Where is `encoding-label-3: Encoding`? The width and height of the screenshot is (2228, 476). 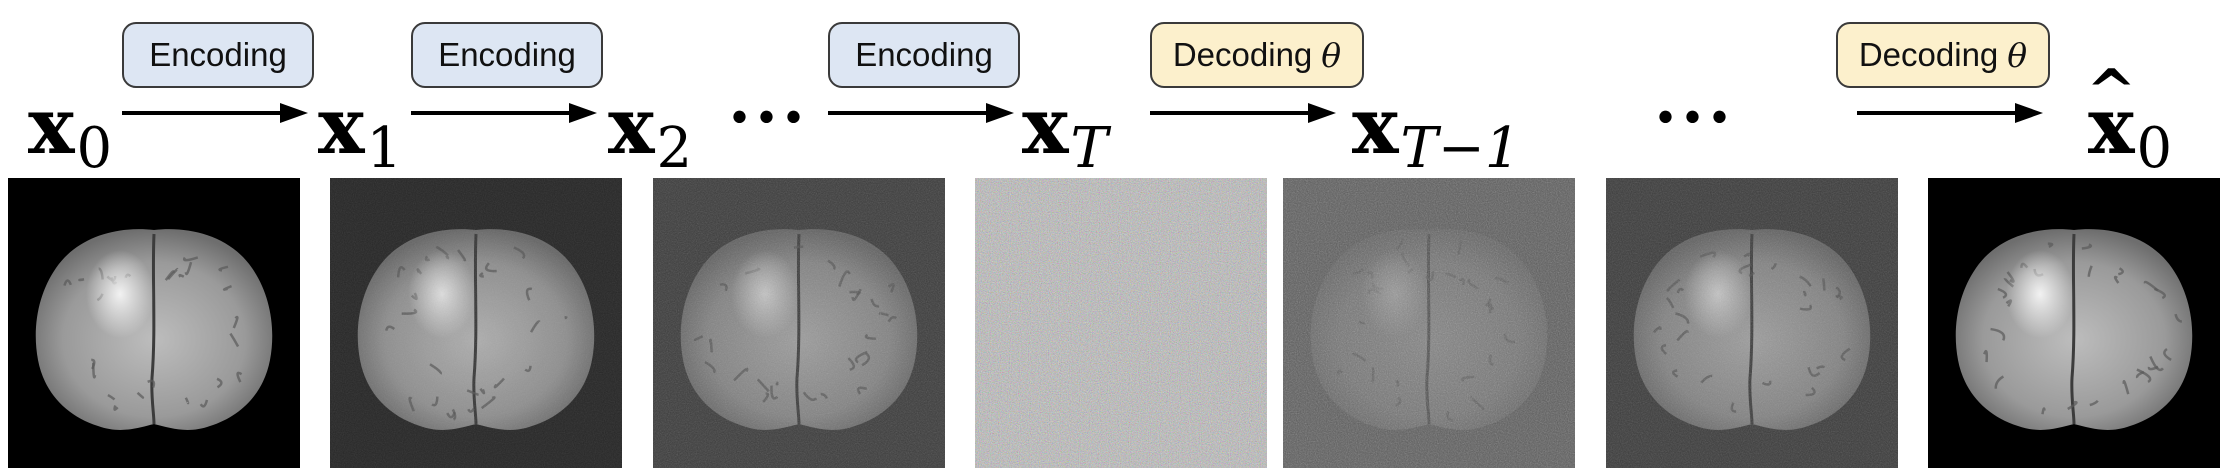 encoding-label-3: Encoding is located at coordinates (924, 55).